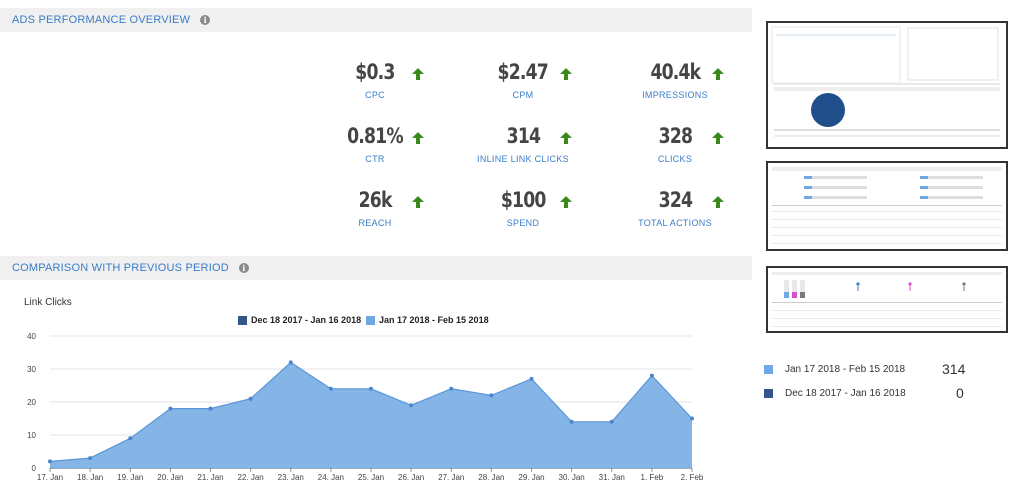 The height and width of the screenshot is (486, 1024). Describe the element at coordinates (531, 477) in the screenshot. I see `x-tick-label: 29. Jan` at that location.